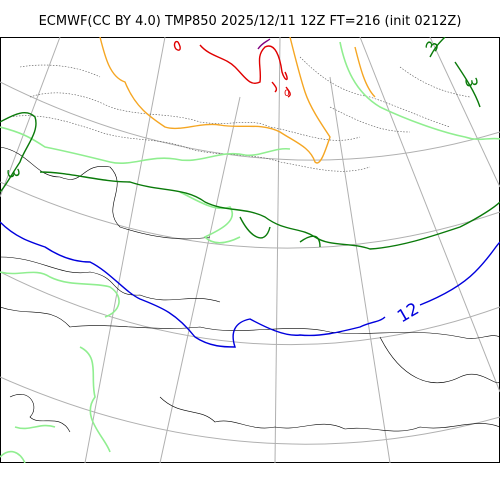  What do you see at coordinates (264, 44) in the screenshot?
I see `contour-purple` at bounding box center [264, 44].